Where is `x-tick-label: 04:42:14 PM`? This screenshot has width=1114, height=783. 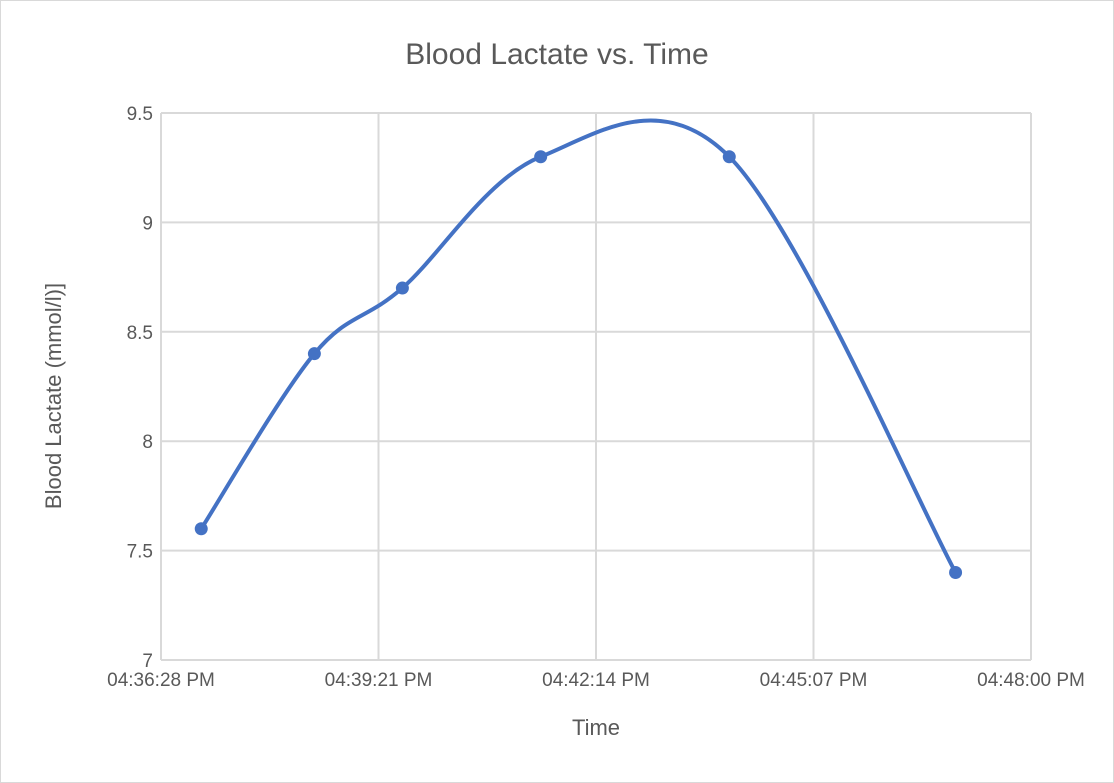 x-tick-label: 04:42:14 PM is located at coordinates (596, 680).